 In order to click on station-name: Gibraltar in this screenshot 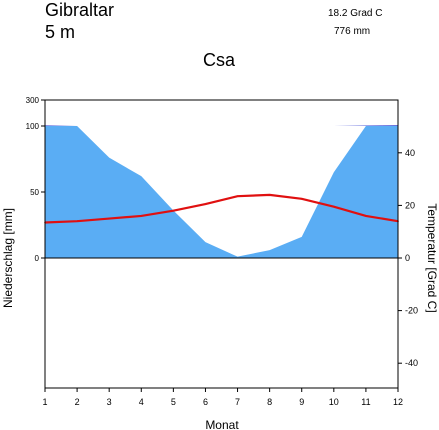, I will do `click(80, 10)`.